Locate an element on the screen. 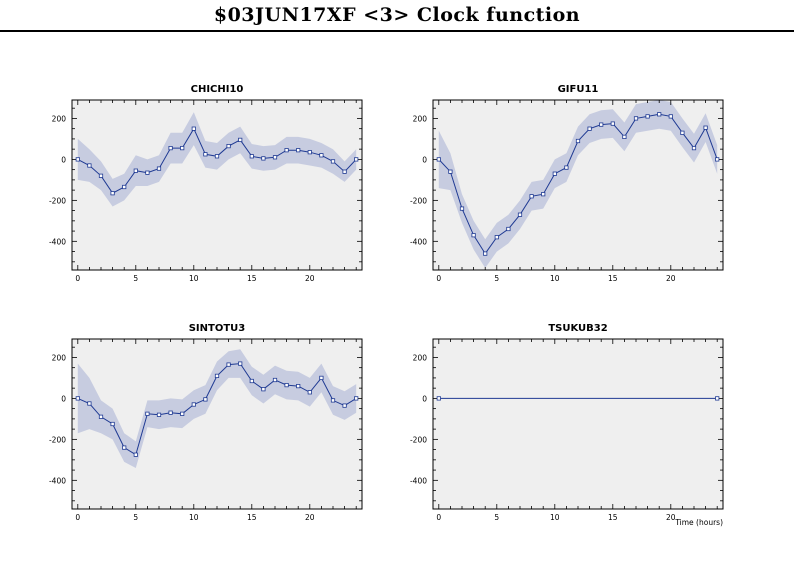 Image resolution: width=794 pixels, height=577 pixels. page-title: $03JUN17XF <3> Clock function is located at coordinates (397, 15).